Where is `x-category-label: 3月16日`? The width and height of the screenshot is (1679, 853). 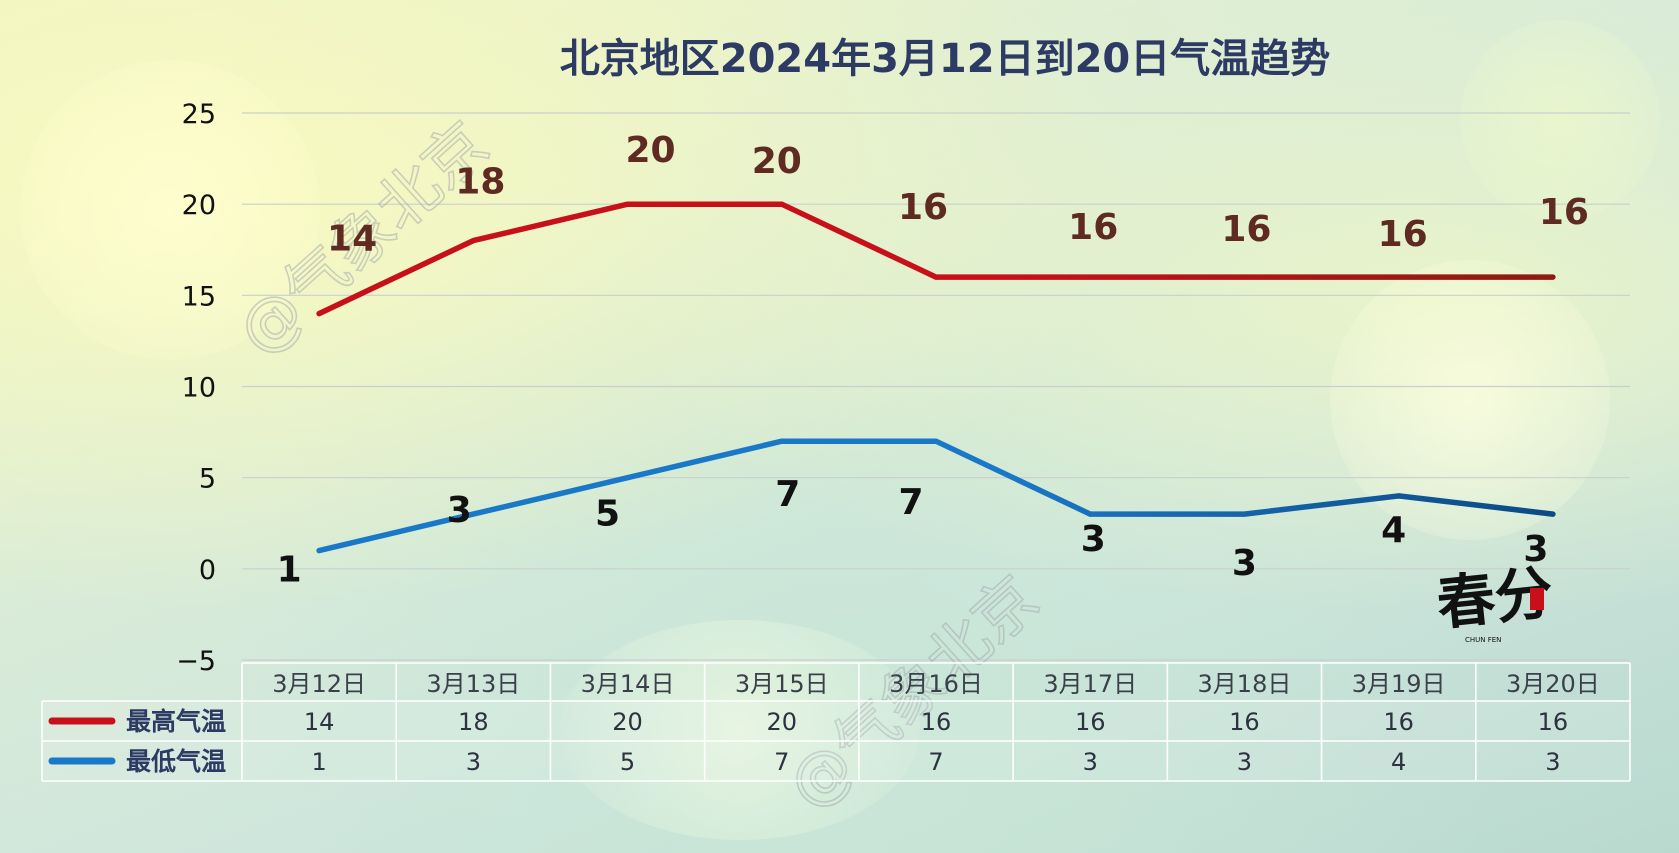 x-category-label: 3月16日 is located at coordinates (936, 684).